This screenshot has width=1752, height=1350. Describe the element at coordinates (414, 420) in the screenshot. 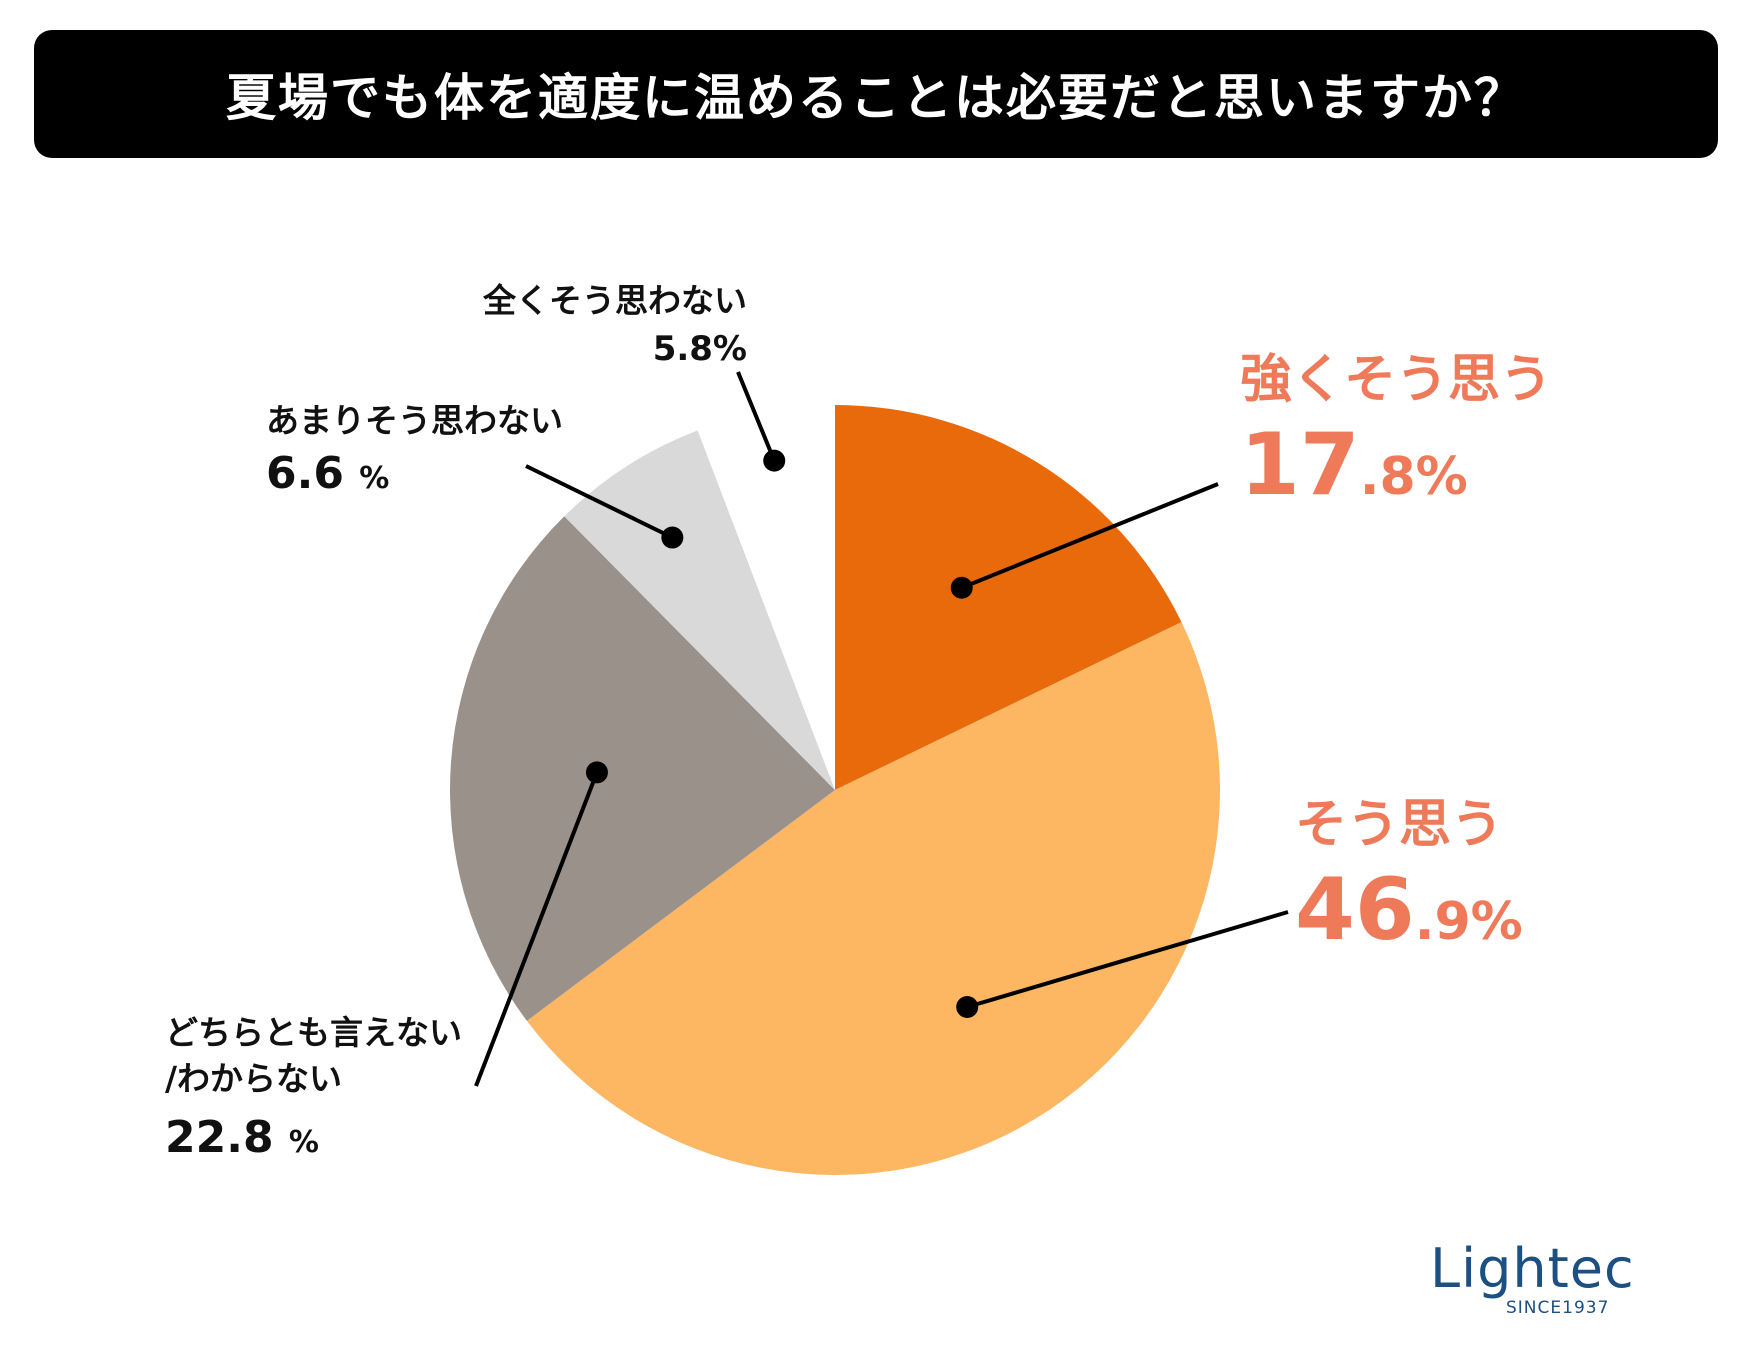

I see `slice-name-3: あまりそう思わない` at that location.